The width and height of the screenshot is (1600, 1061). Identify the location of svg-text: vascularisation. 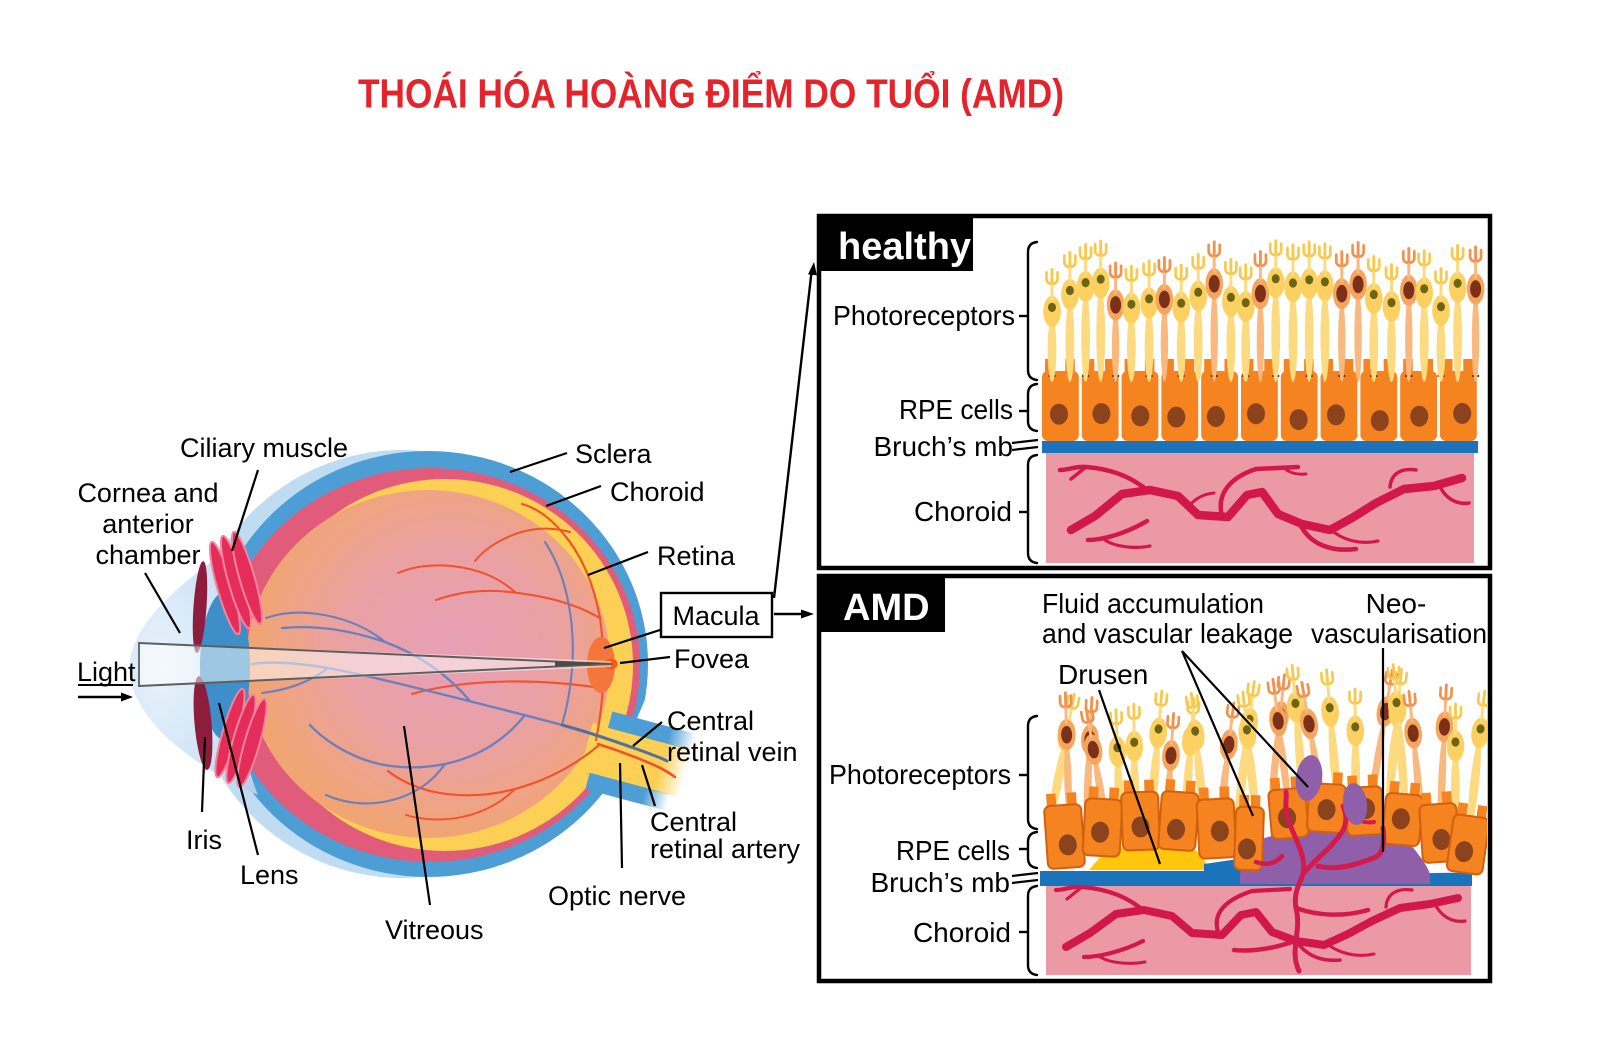
(1399, 633).